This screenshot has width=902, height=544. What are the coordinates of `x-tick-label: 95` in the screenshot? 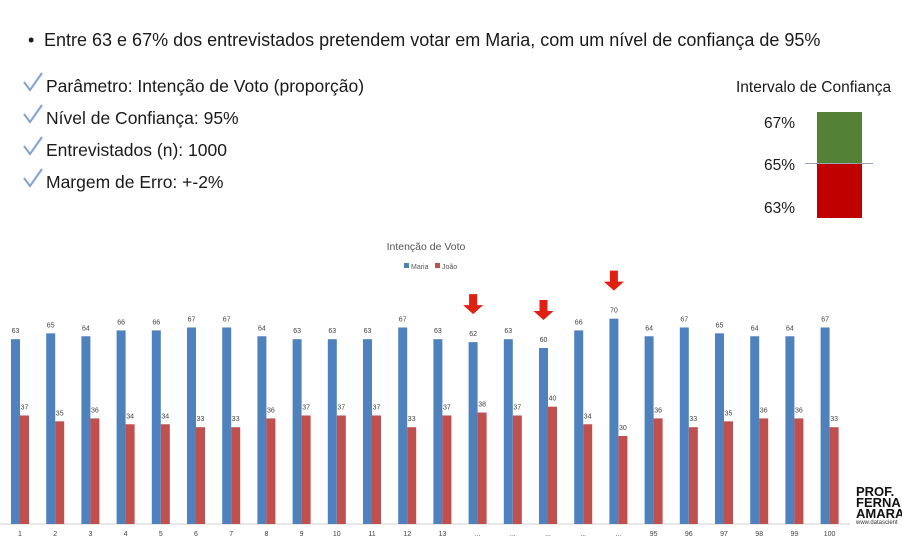 It's located at (654, 534).